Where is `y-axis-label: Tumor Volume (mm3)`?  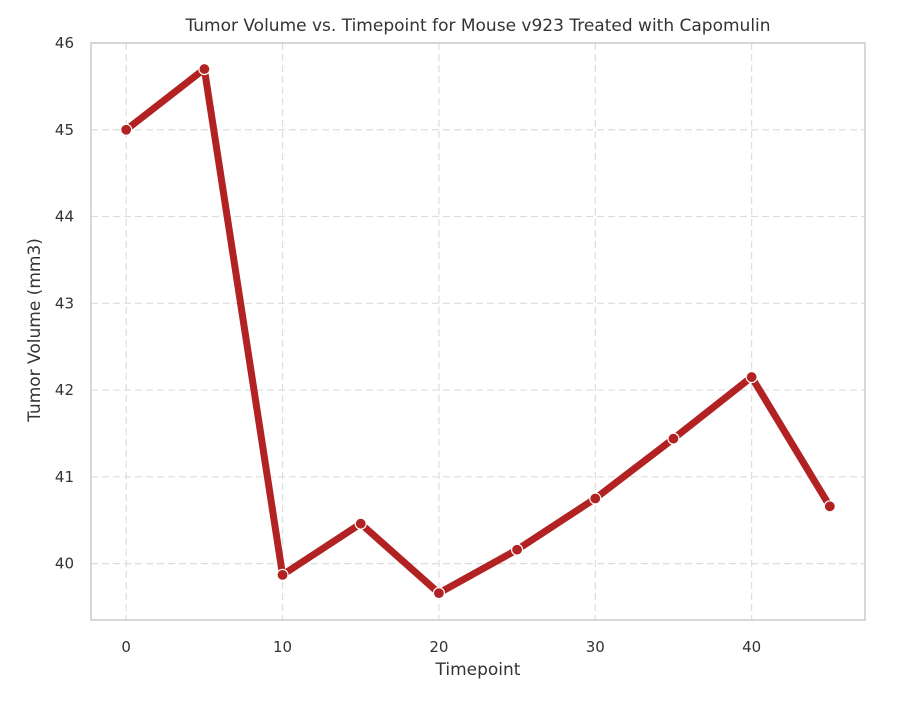 y-axis-label: Tumor Volume (mm3) is located at coordinates (35, 330).